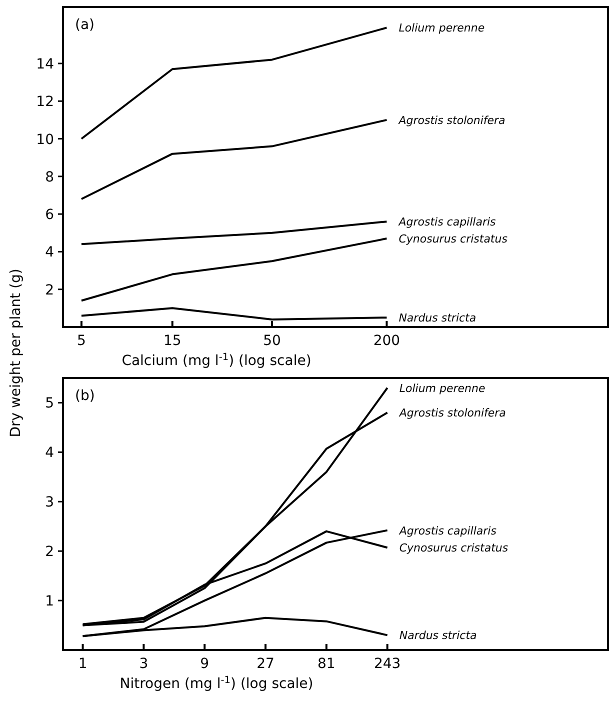  I want to click on y-tick-label: 1, so click(49, 602).